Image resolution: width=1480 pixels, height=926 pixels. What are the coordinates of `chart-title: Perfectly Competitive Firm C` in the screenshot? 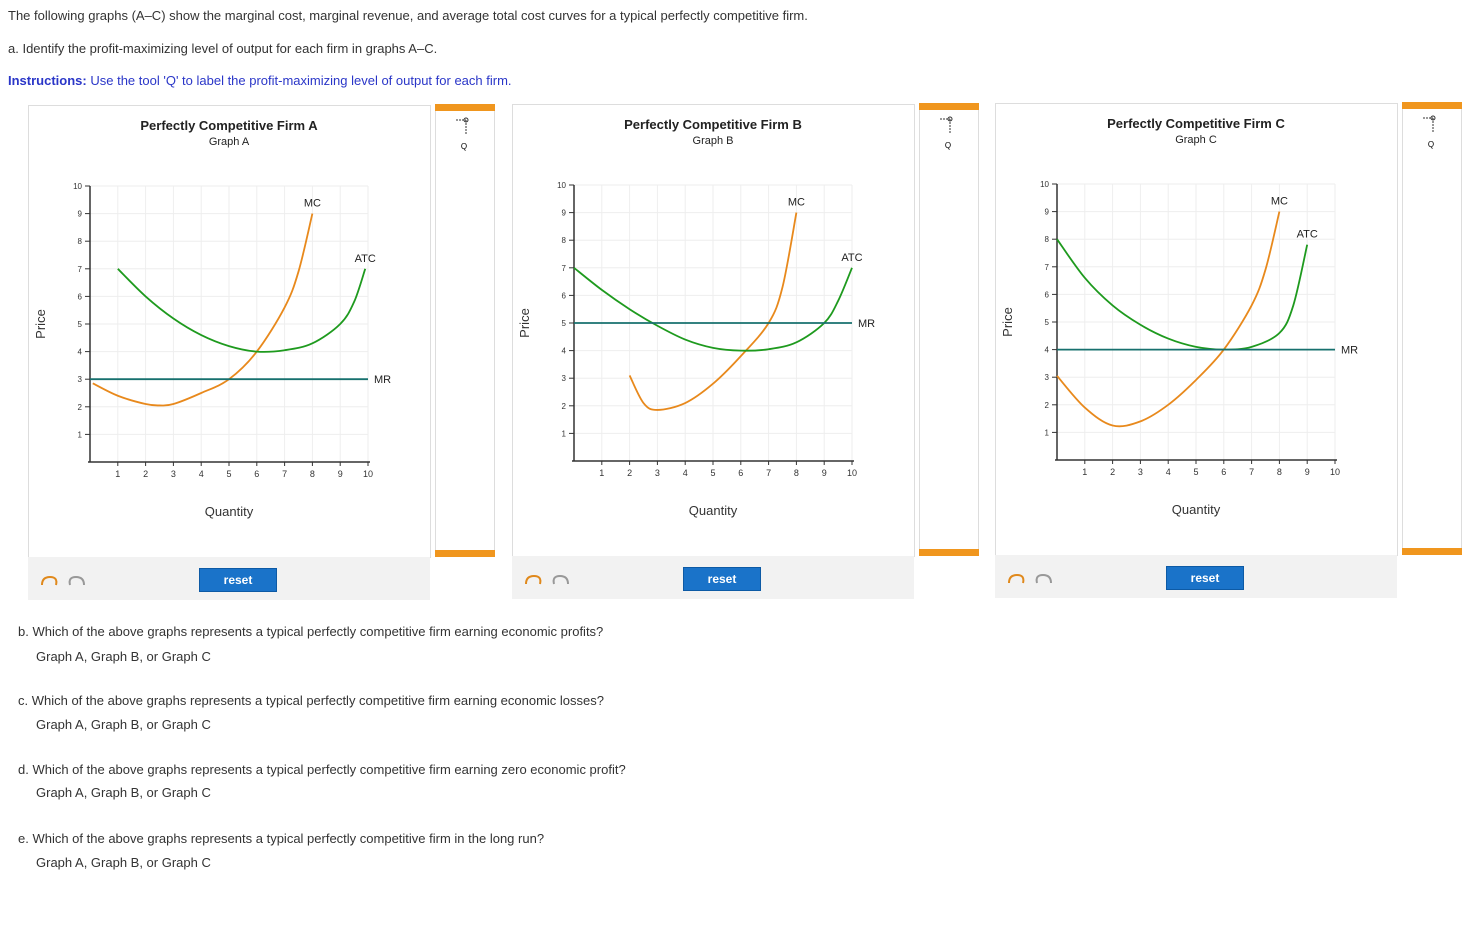 It's located at (1196, 123).